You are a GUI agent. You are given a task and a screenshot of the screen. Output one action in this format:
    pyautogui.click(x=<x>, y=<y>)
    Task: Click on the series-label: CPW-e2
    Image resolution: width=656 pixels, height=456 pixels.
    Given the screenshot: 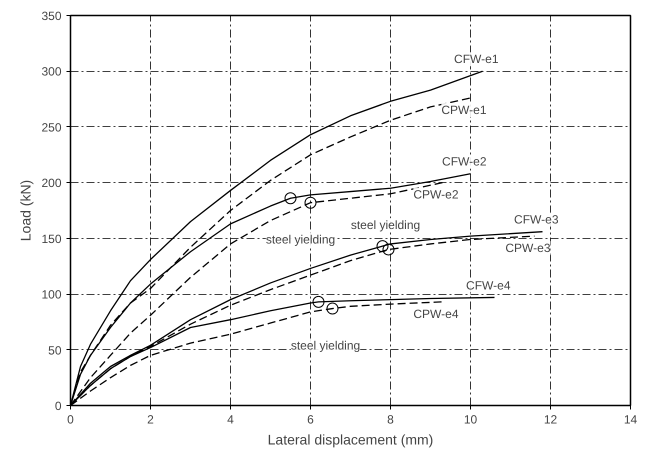 What is the action you would take?
    pyautogui.click(x=436, y=195)
    